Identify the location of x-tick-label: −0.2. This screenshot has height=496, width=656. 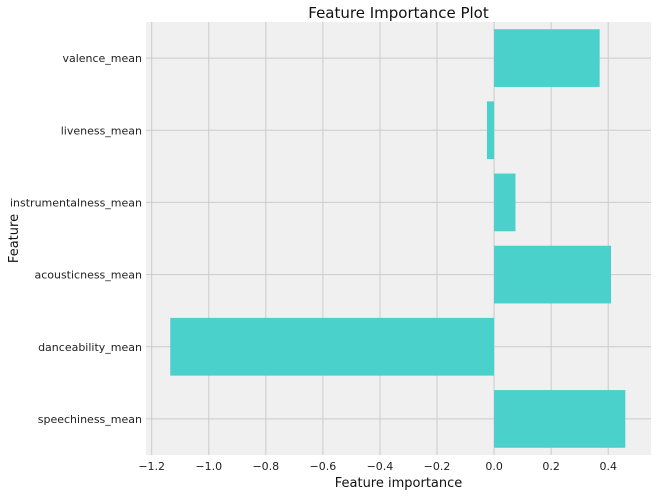
(437, 466).